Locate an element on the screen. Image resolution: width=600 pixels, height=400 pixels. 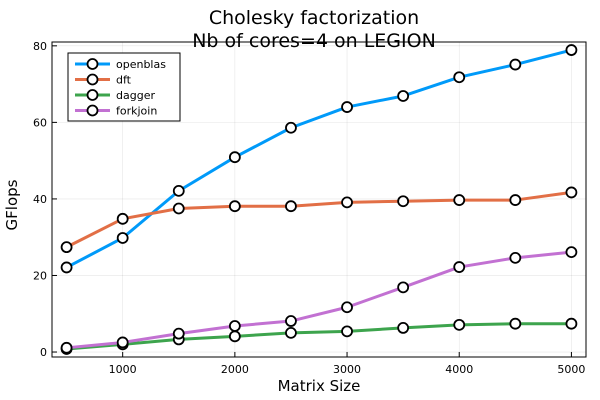
x-tick-label: 4000 is located at coordinates (459, 369).